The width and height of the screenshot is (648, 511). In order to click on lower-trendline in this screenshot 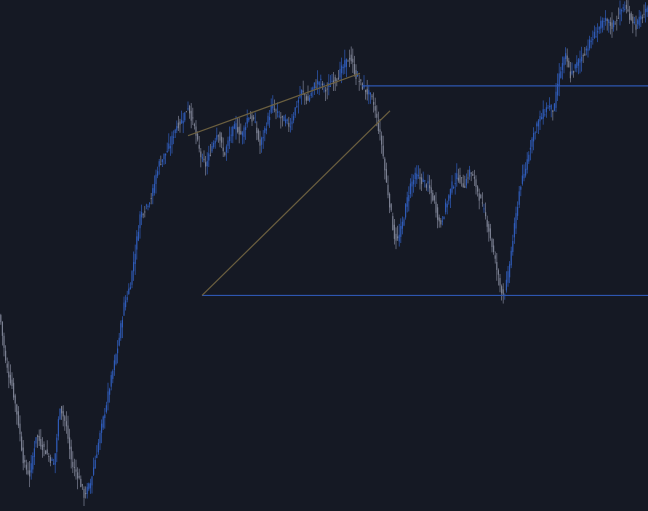, I will do `click(296, 203)`.